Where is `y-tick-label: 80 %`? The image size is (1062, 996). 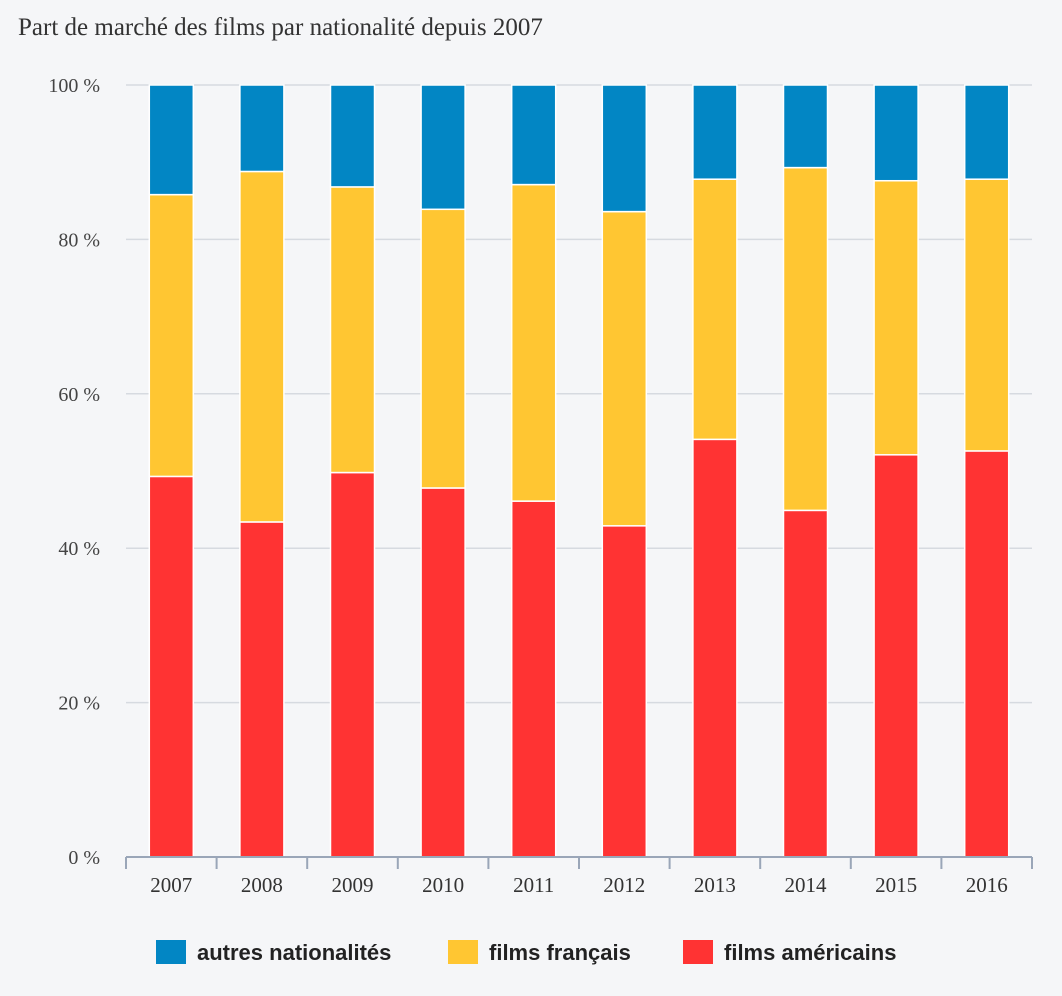
y-tick-label: 80 % is located at coordinates (79, 240).